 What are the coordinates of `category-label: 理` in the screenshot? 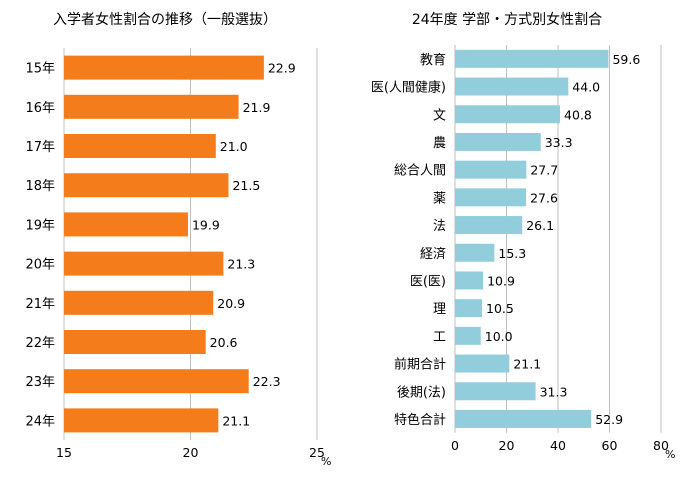 It's located at (439, 309).